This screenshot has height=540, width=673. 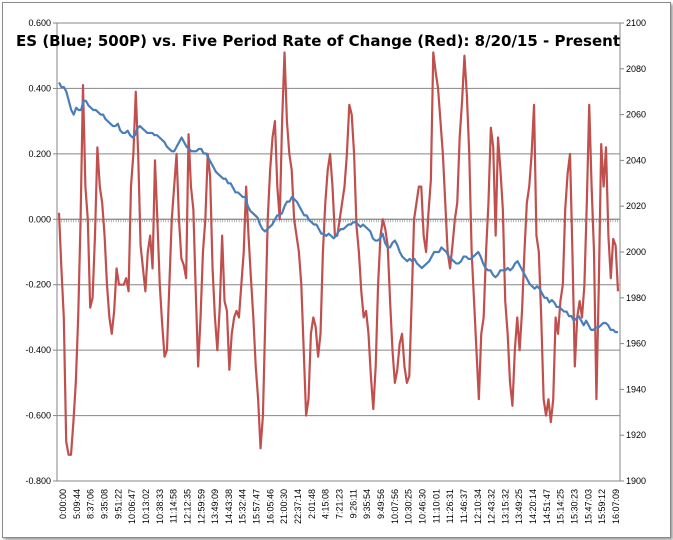 I want to click on x-tick-label: 13:15:32, so click(x=505, y=506).